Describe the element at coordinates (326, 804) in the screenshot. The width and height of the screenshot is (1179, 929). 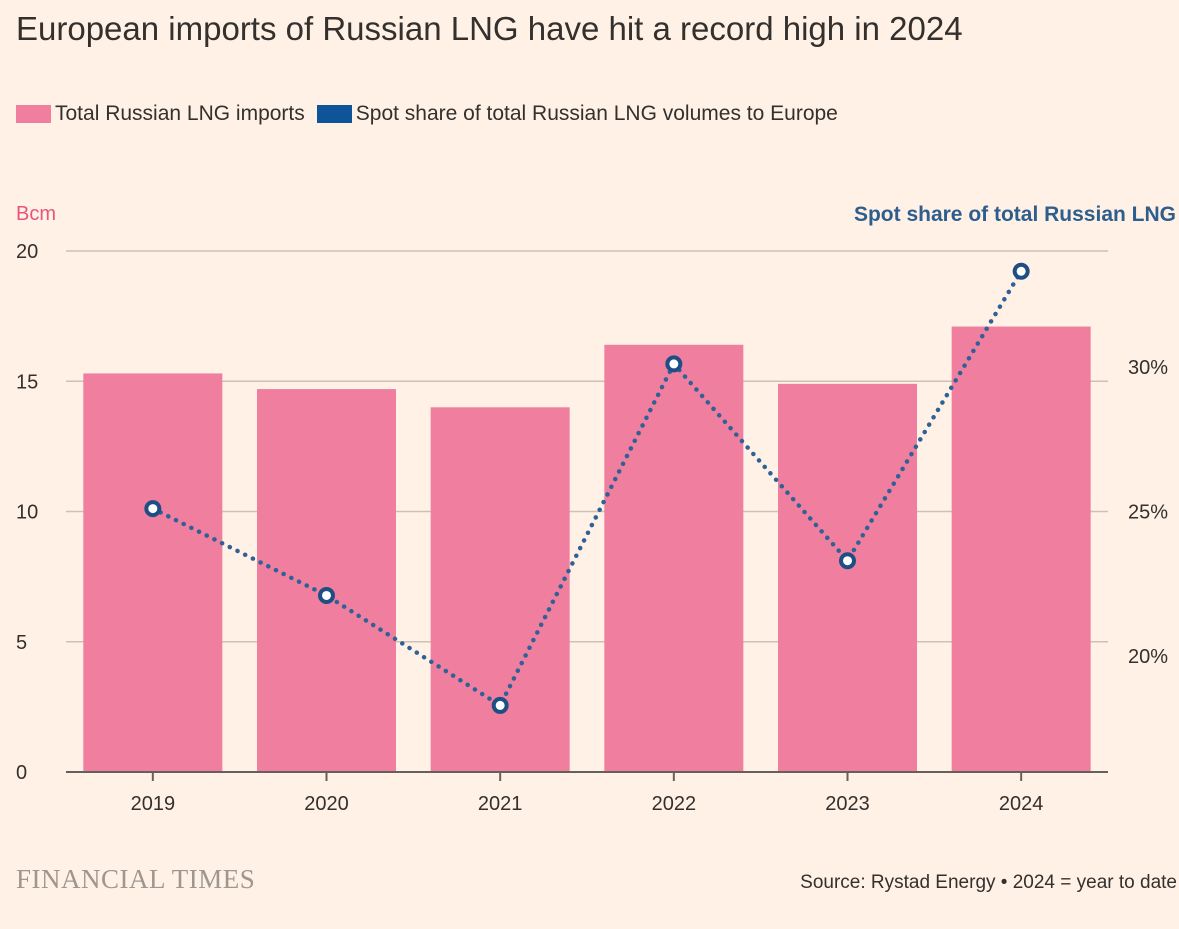
I see `x-tick-label-2020: 2020` at that location.